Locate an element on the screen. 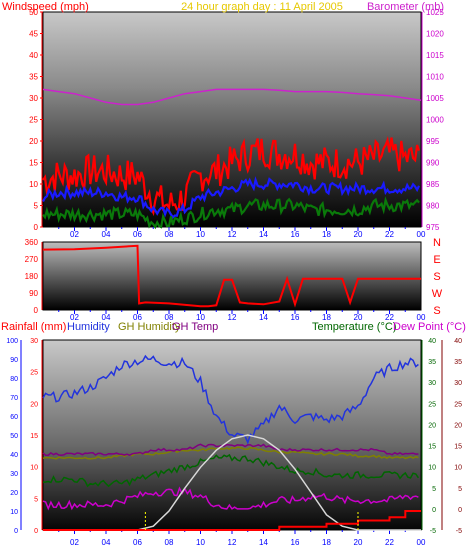 The width and height of the screenshot is (466, 555). tick-label-direction: 0 is located at coordinates (36, 310).